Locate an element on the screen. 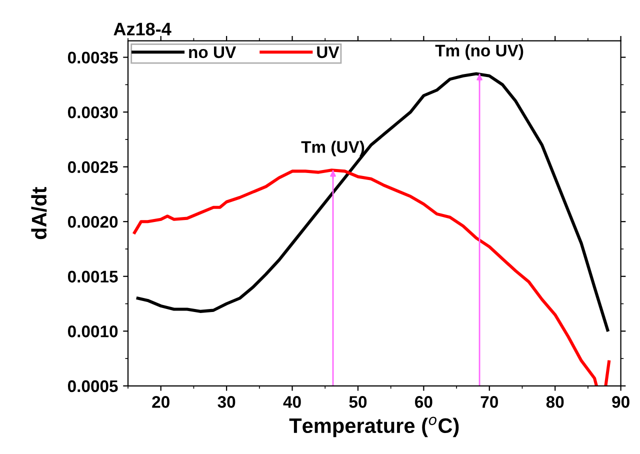 Image resolution: width=640 pixels, height=454 pixels. x-axis-title: Temperature ($^{o}$C) is located at coordinates (374, 427).